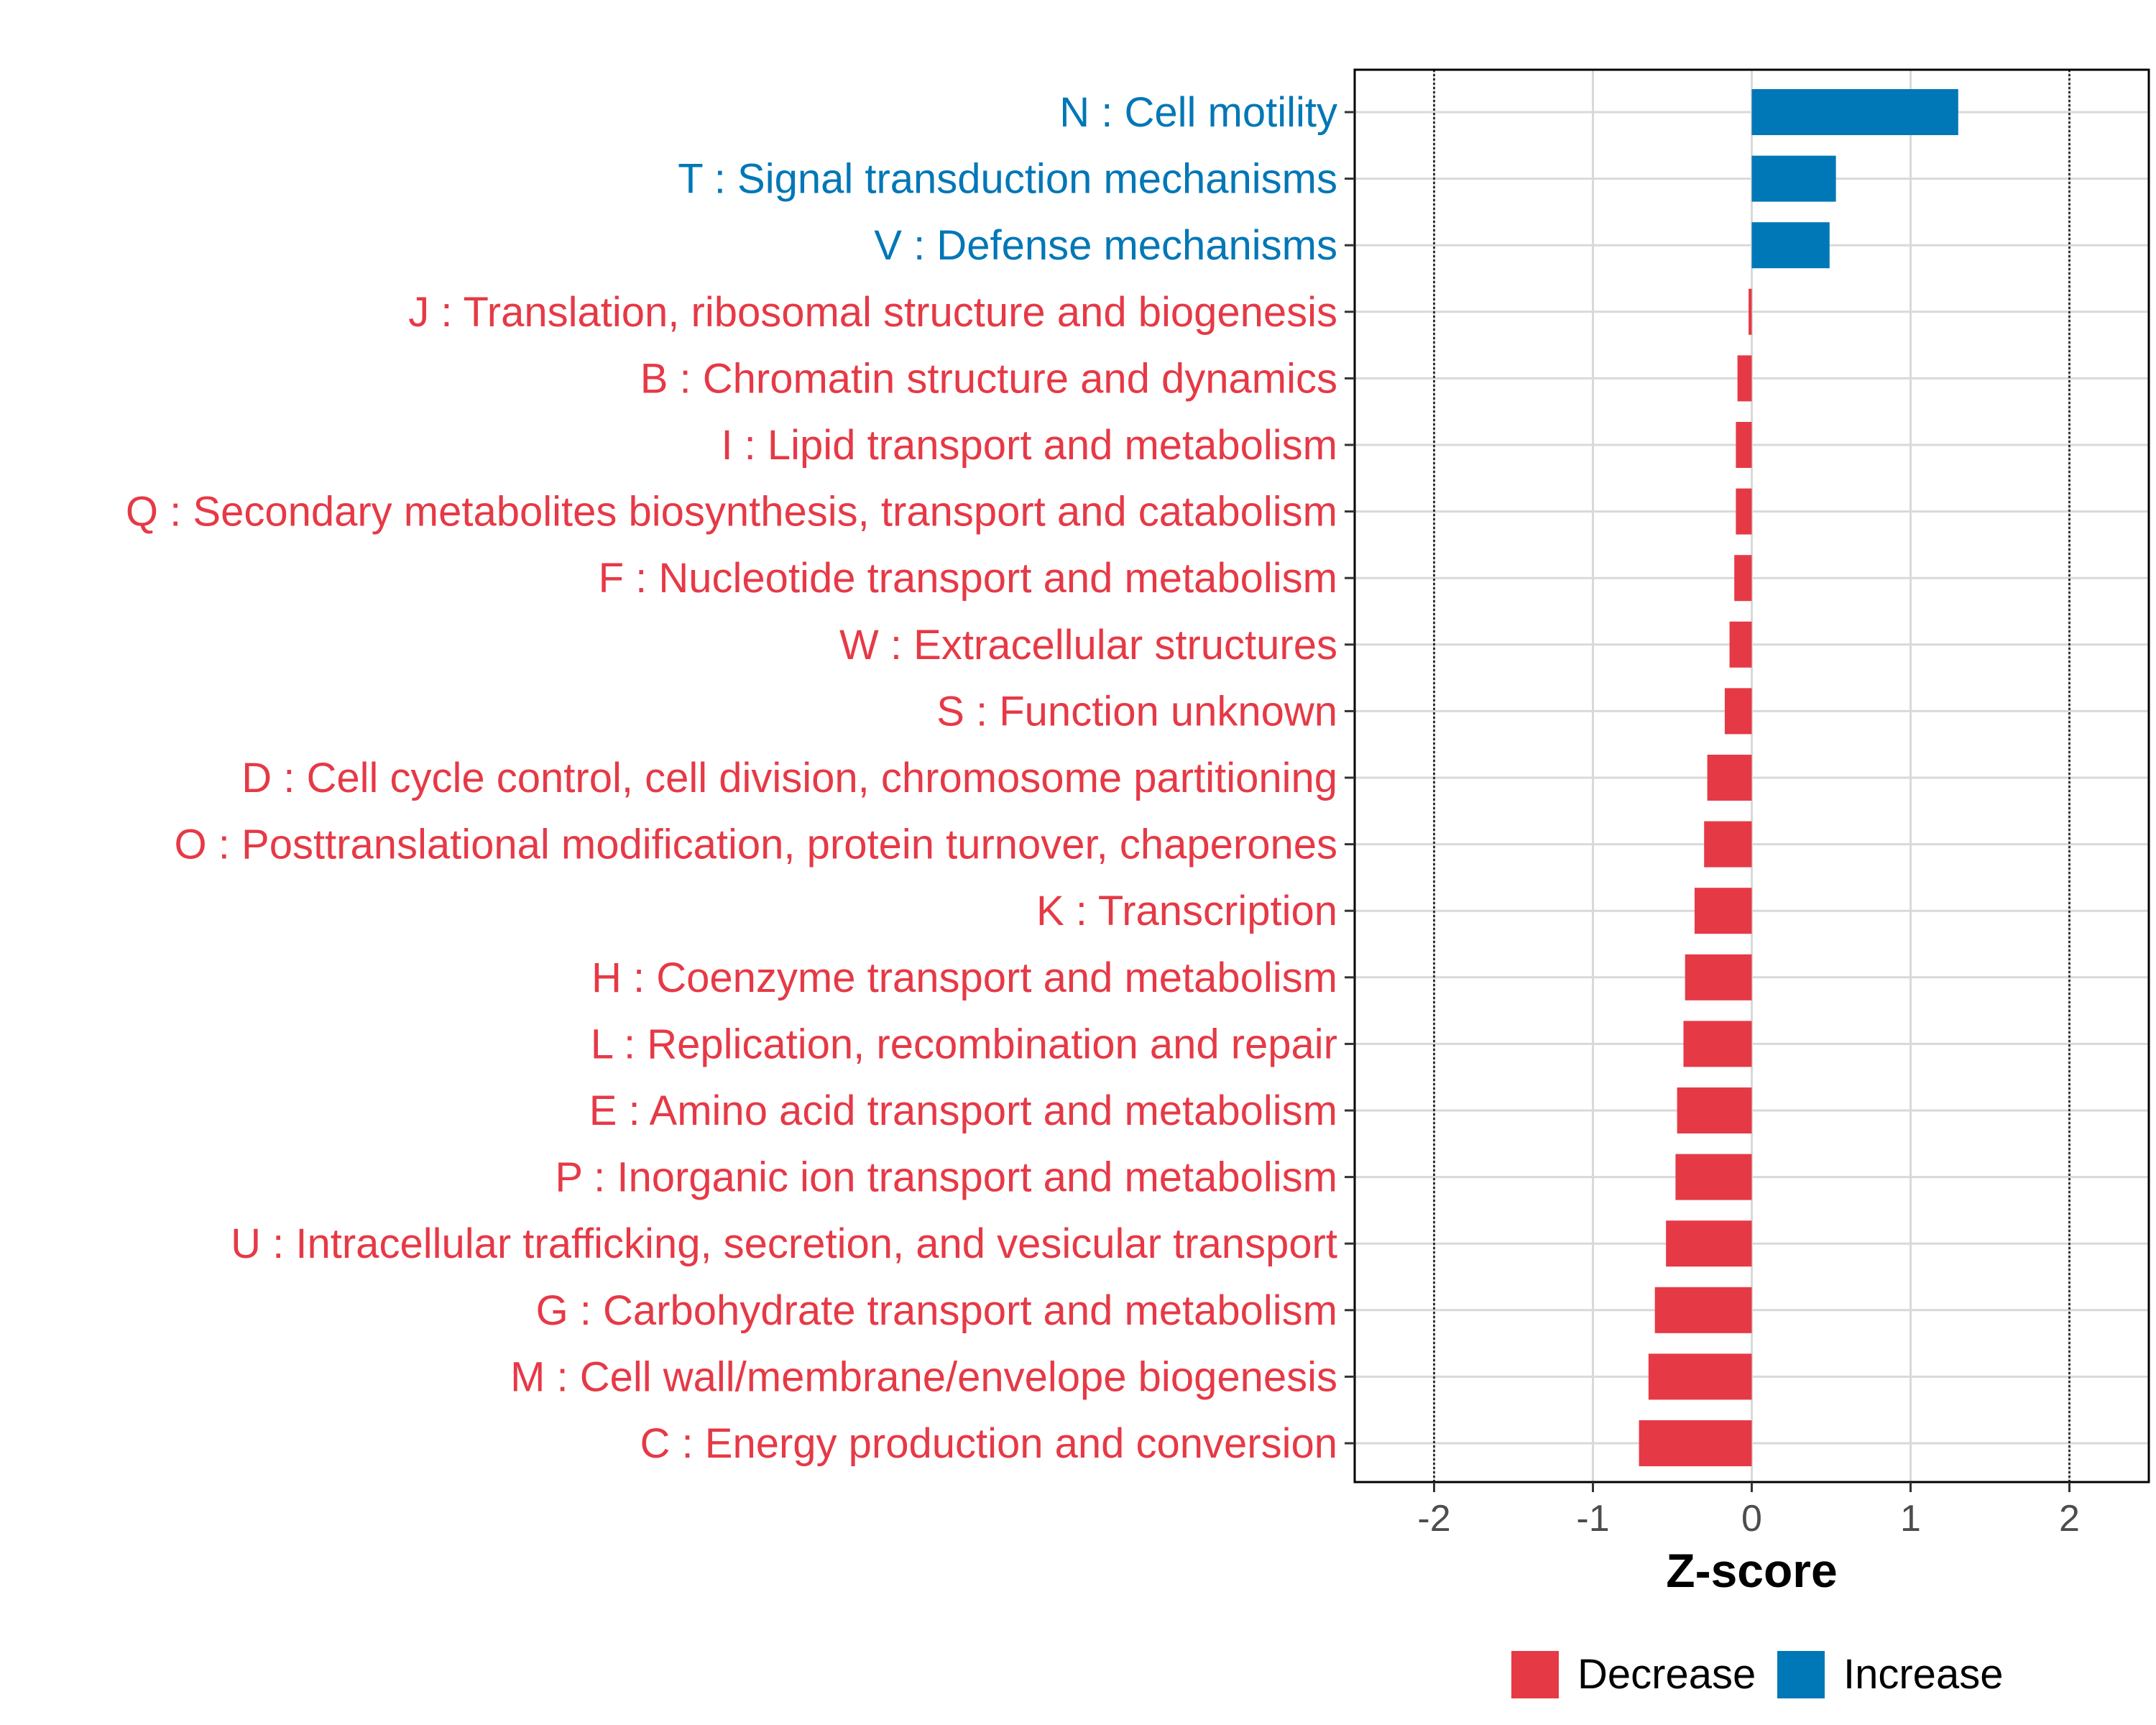  I want to click on legend-label-increase: Increase, so click(1923, 1674).